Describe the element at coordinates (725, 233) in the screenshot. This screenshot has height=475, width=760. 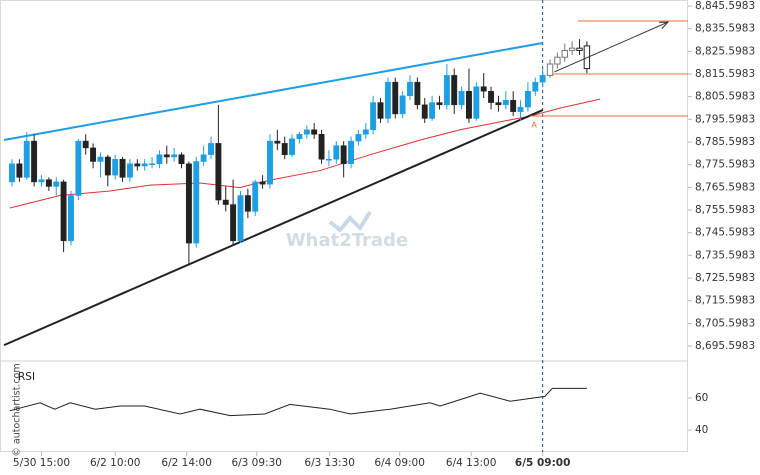
I see `y-tick-label: 8,745.5983` at that location.